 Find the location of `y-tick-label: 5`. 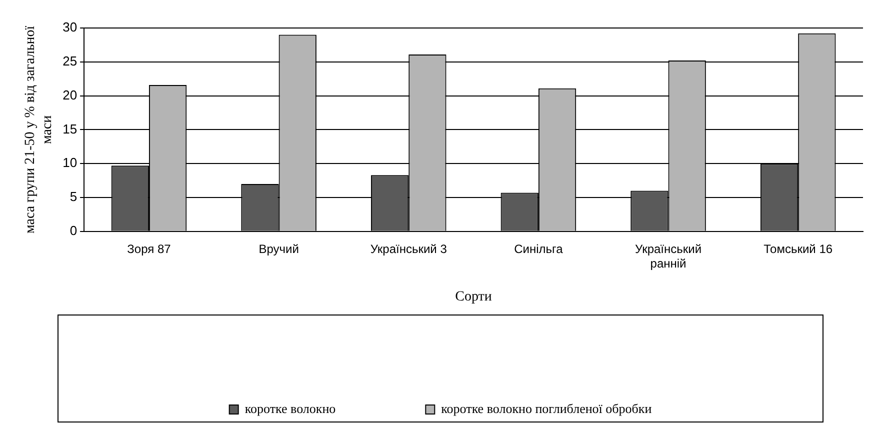

y-tick-label: 5 is located at coordinates (74, 196).